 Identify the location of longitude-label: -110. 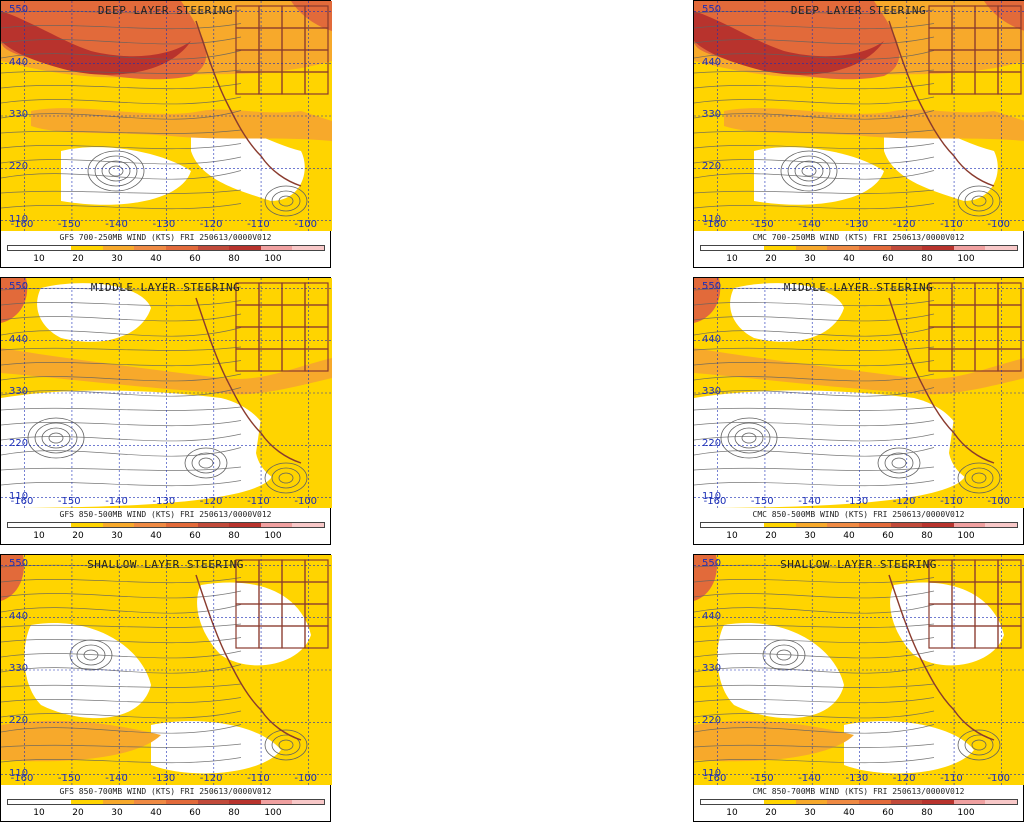
(258, 224).